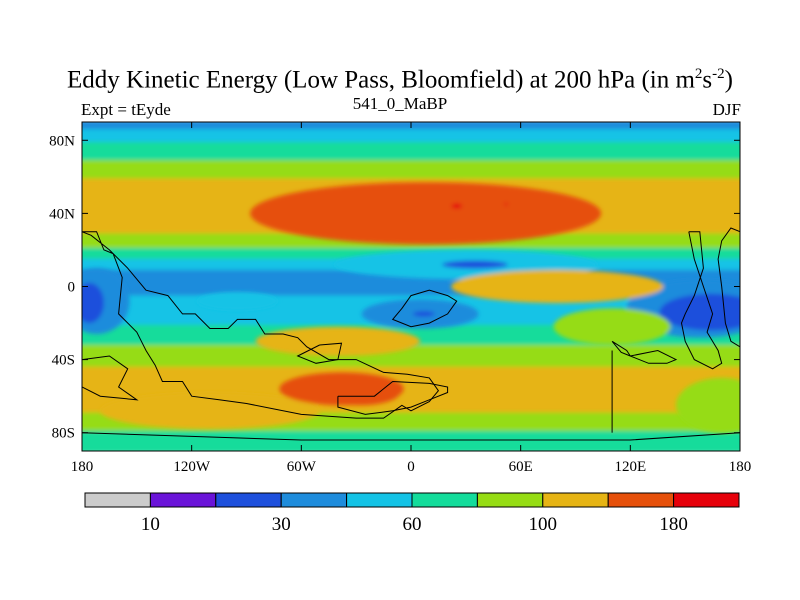  I want to click on colorbar-label: 180, so click(673, 524).